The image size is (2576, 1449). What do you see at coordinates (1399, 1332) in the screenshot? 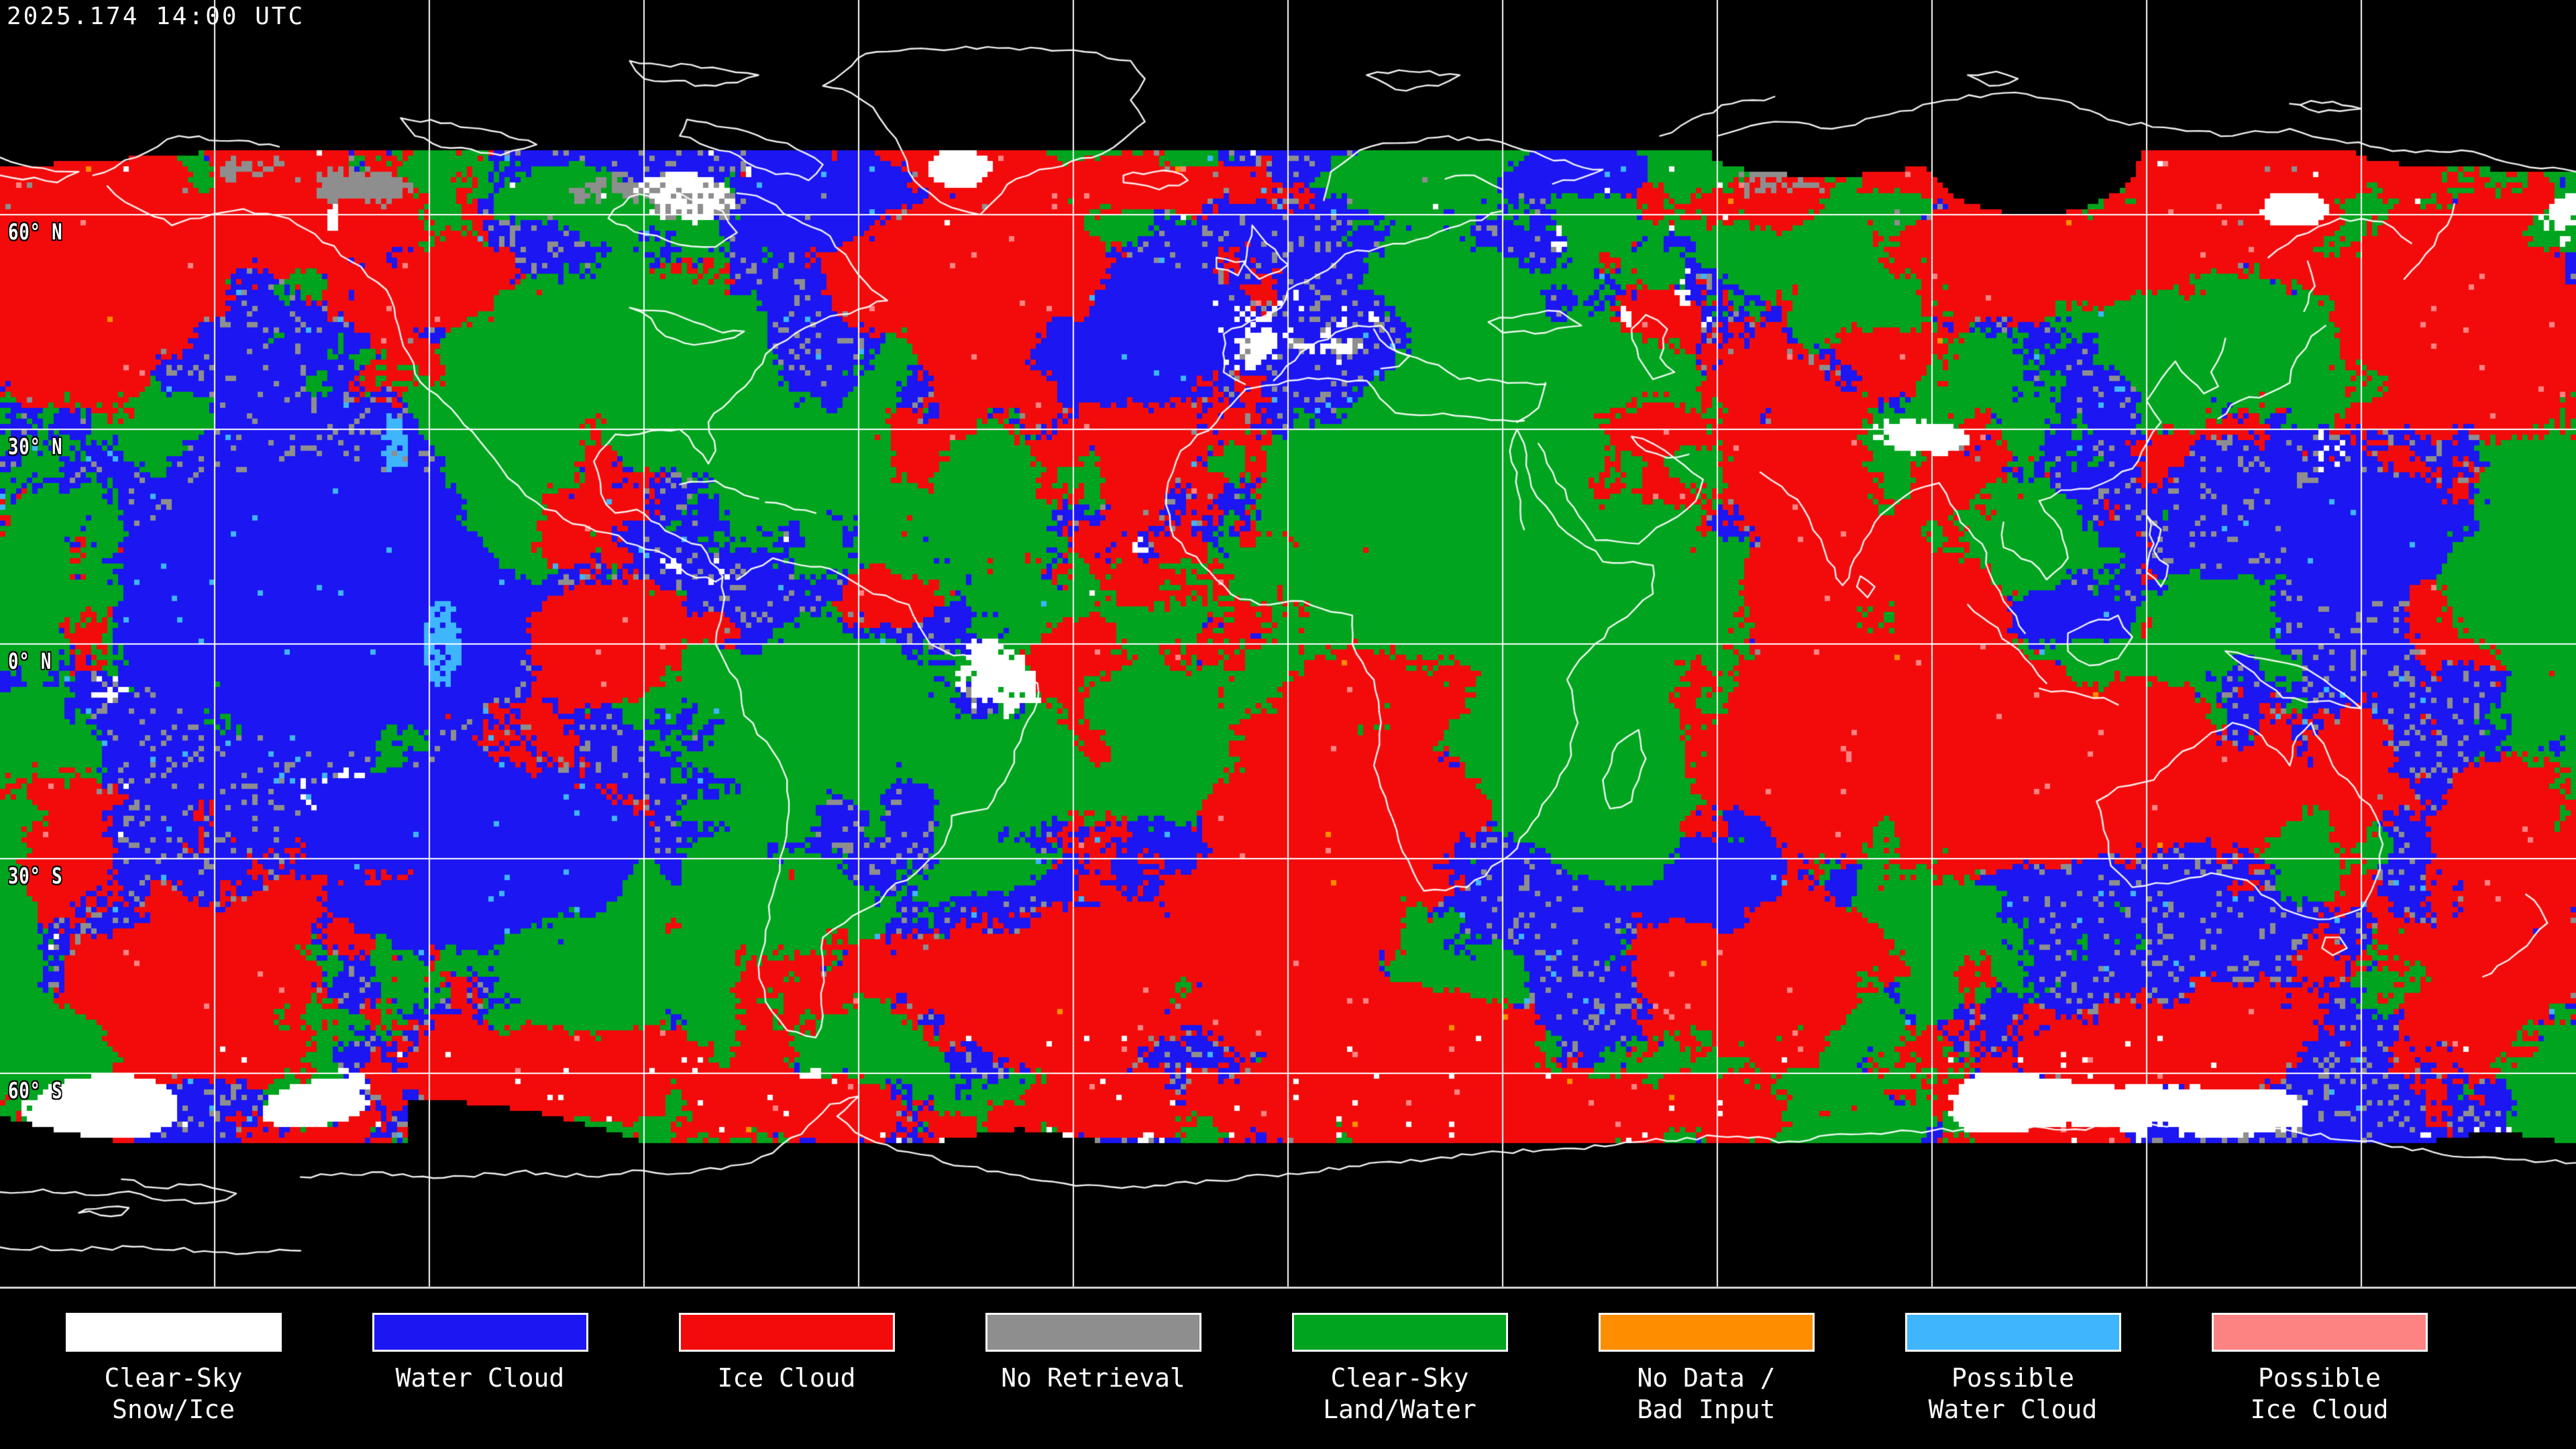
I see `legend-swatch-clear-sky-land-water` at bounding box center [1399, 1332].